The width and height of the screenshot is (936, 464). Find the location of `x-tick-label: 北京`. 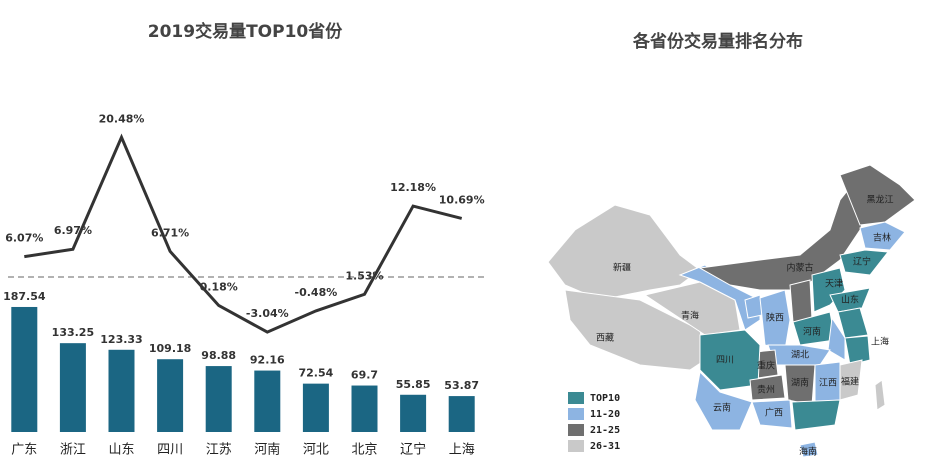

x-tick-label: 北京 is located at coordinates (364, 450).